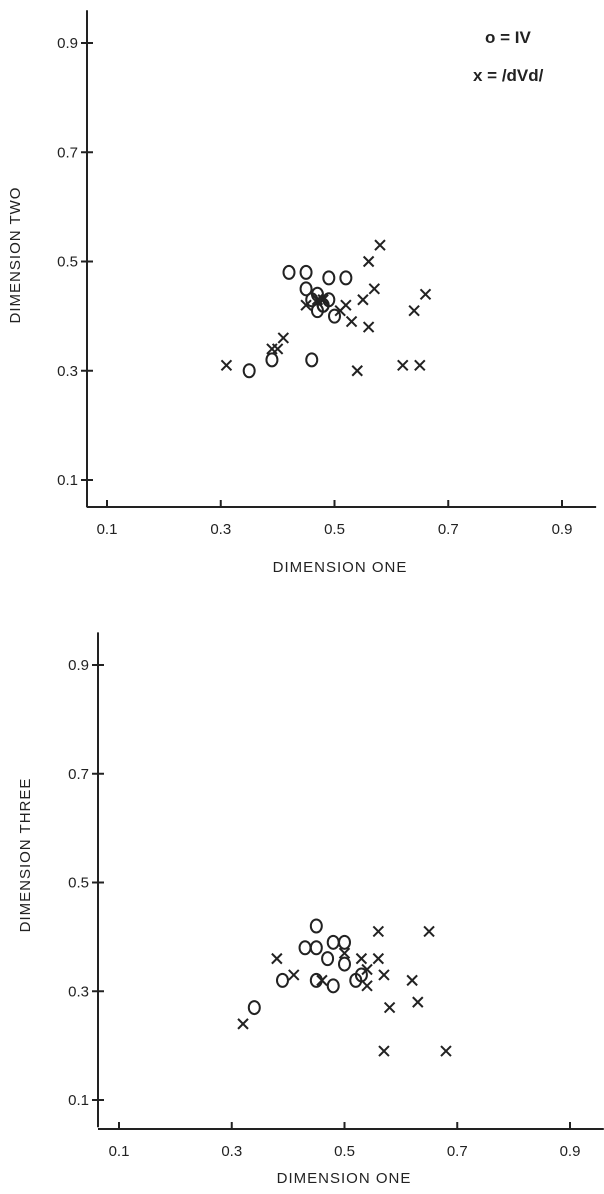 Image resolution: width=604 pixels, height=1194 pixels. I want to click on legend-circle-label: o = IV, so click(508, 37).